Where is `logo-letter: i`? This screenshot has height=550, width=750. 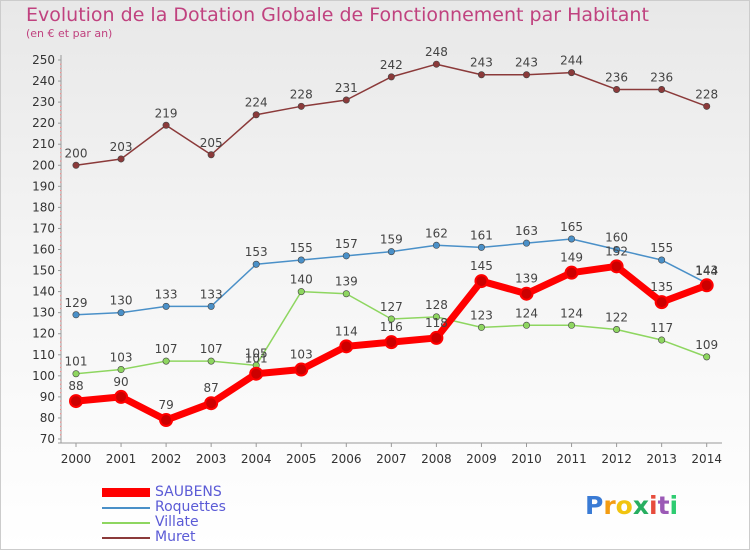
logo-letter: i is located at coordinates (653, 505).